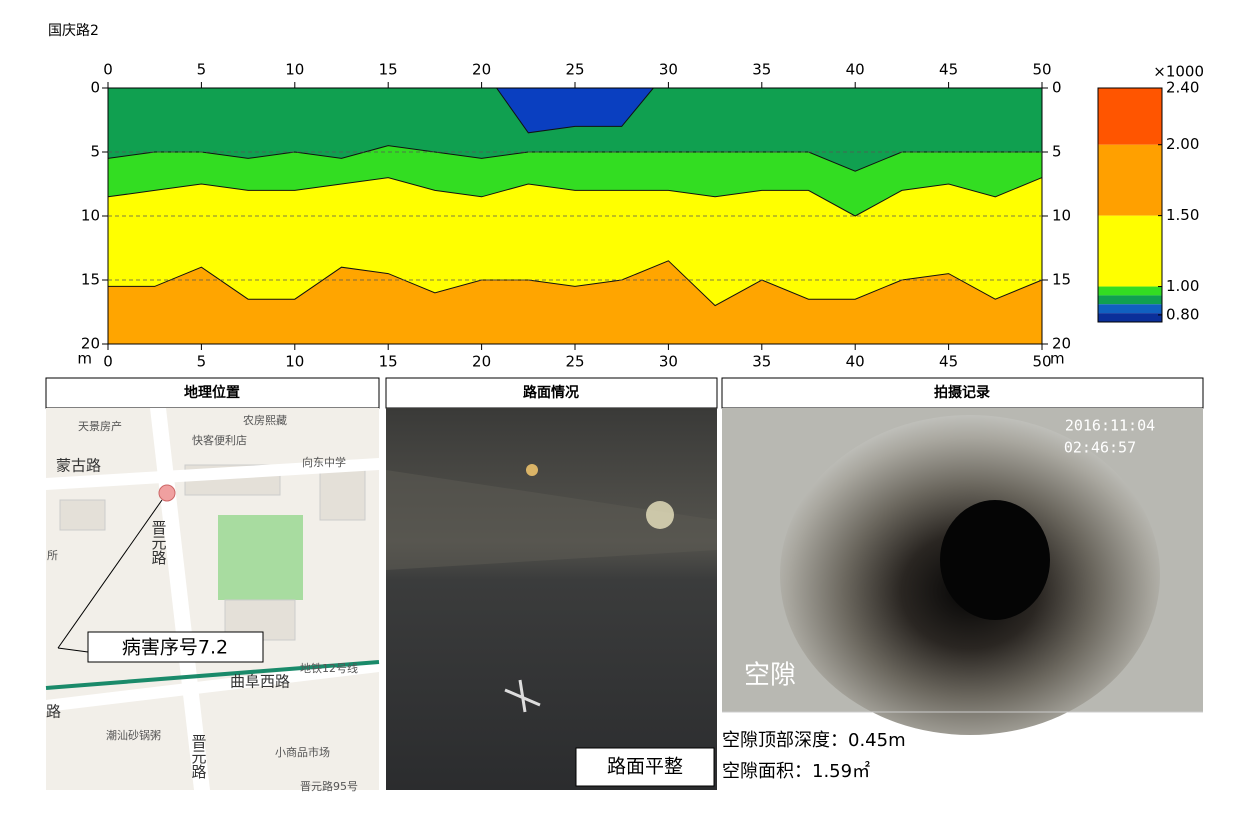 This screenshot has width=1251, height=822. What do you see at coordinates (770, 676) in the screenshot?
I see `photo-label: 空隙` at bounding box center [770, 676].